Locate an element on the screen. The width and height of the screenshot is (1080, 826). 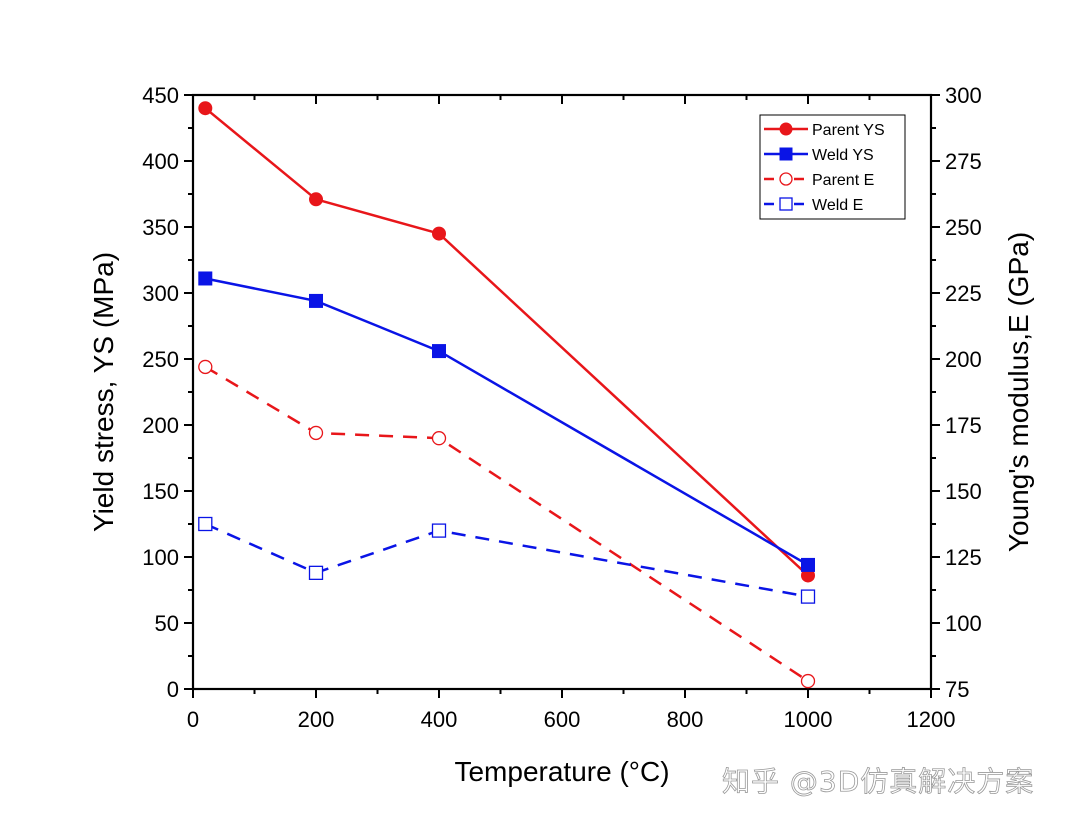
y2-tick-label: 175 is located at coordinates (963, 425).